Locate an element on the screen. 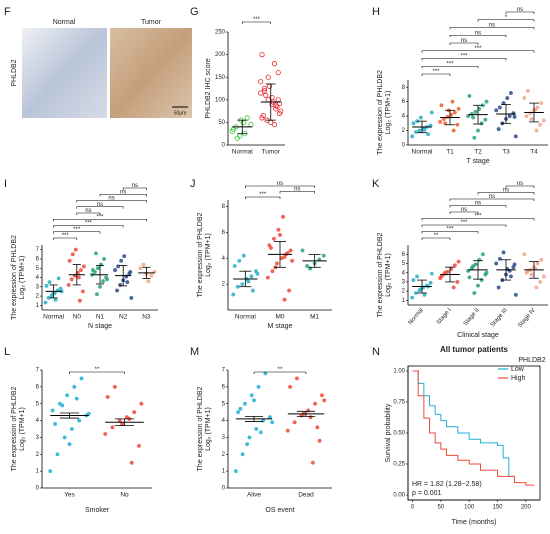  y-tick-label: 50 is located at coordinates (221, 123).